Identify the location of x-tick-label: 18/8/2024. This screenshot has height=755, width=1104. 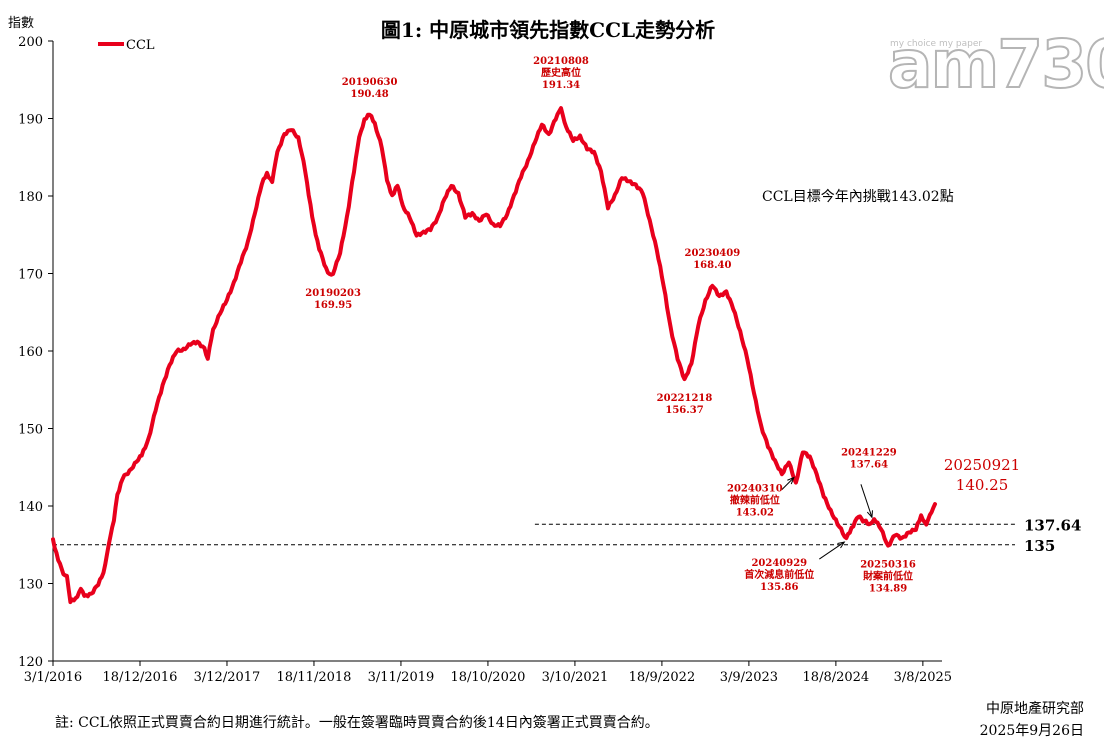
(836, 677).